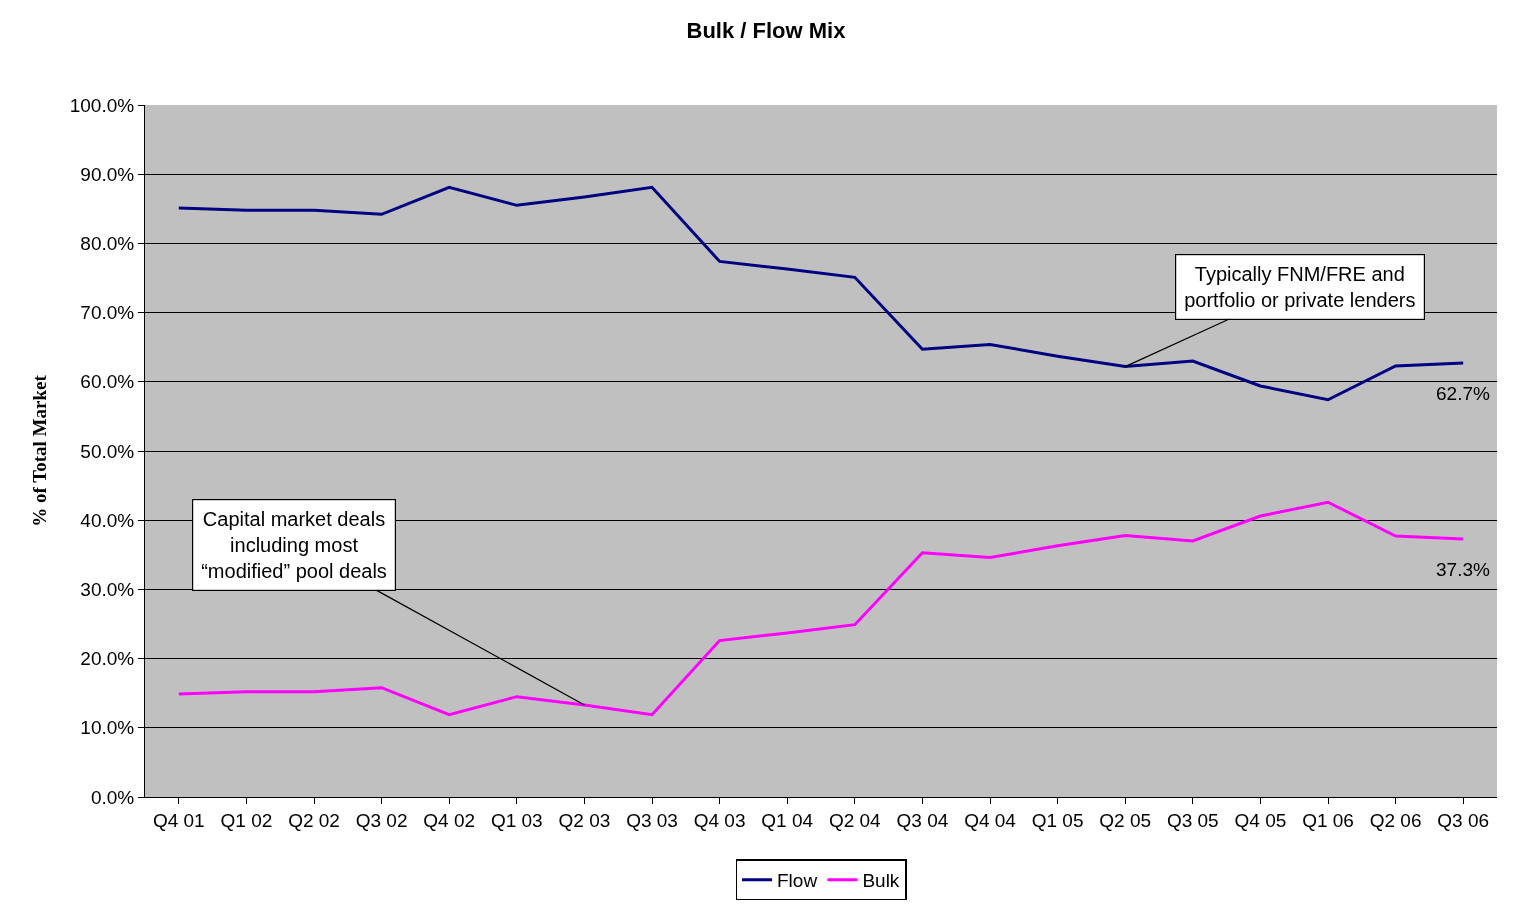 The height and width of the screenshot is (912, 1532). Describe the element at coordinates (449, 820) in the screenshot. I see `x-tick-label: Q4 02` at that location.